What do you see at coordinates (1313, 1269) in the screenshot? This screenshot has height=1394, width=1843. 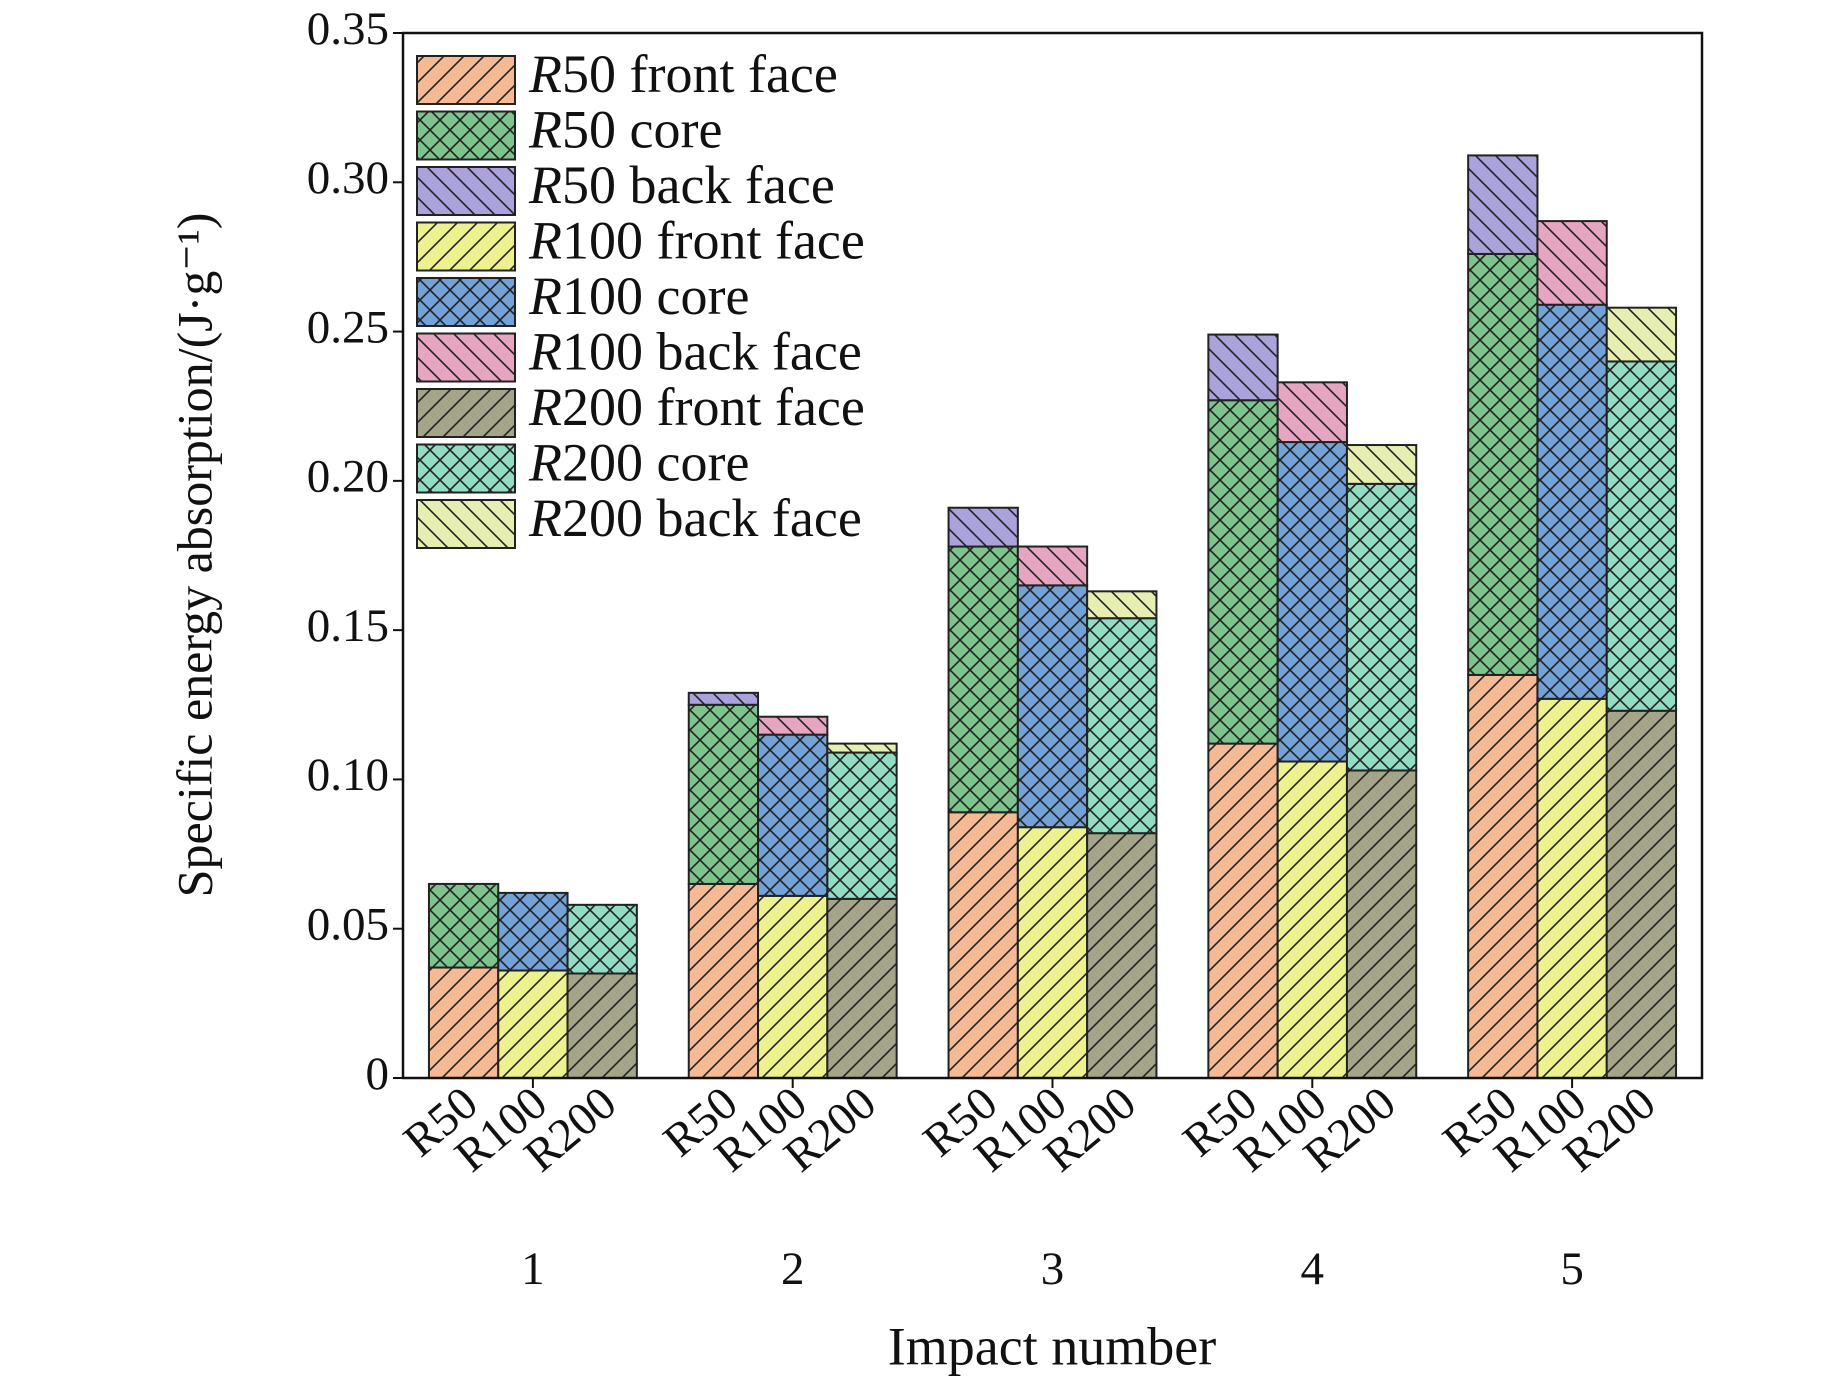 I see `x-tick-label: 4` at bounding box center [1313, 1269].